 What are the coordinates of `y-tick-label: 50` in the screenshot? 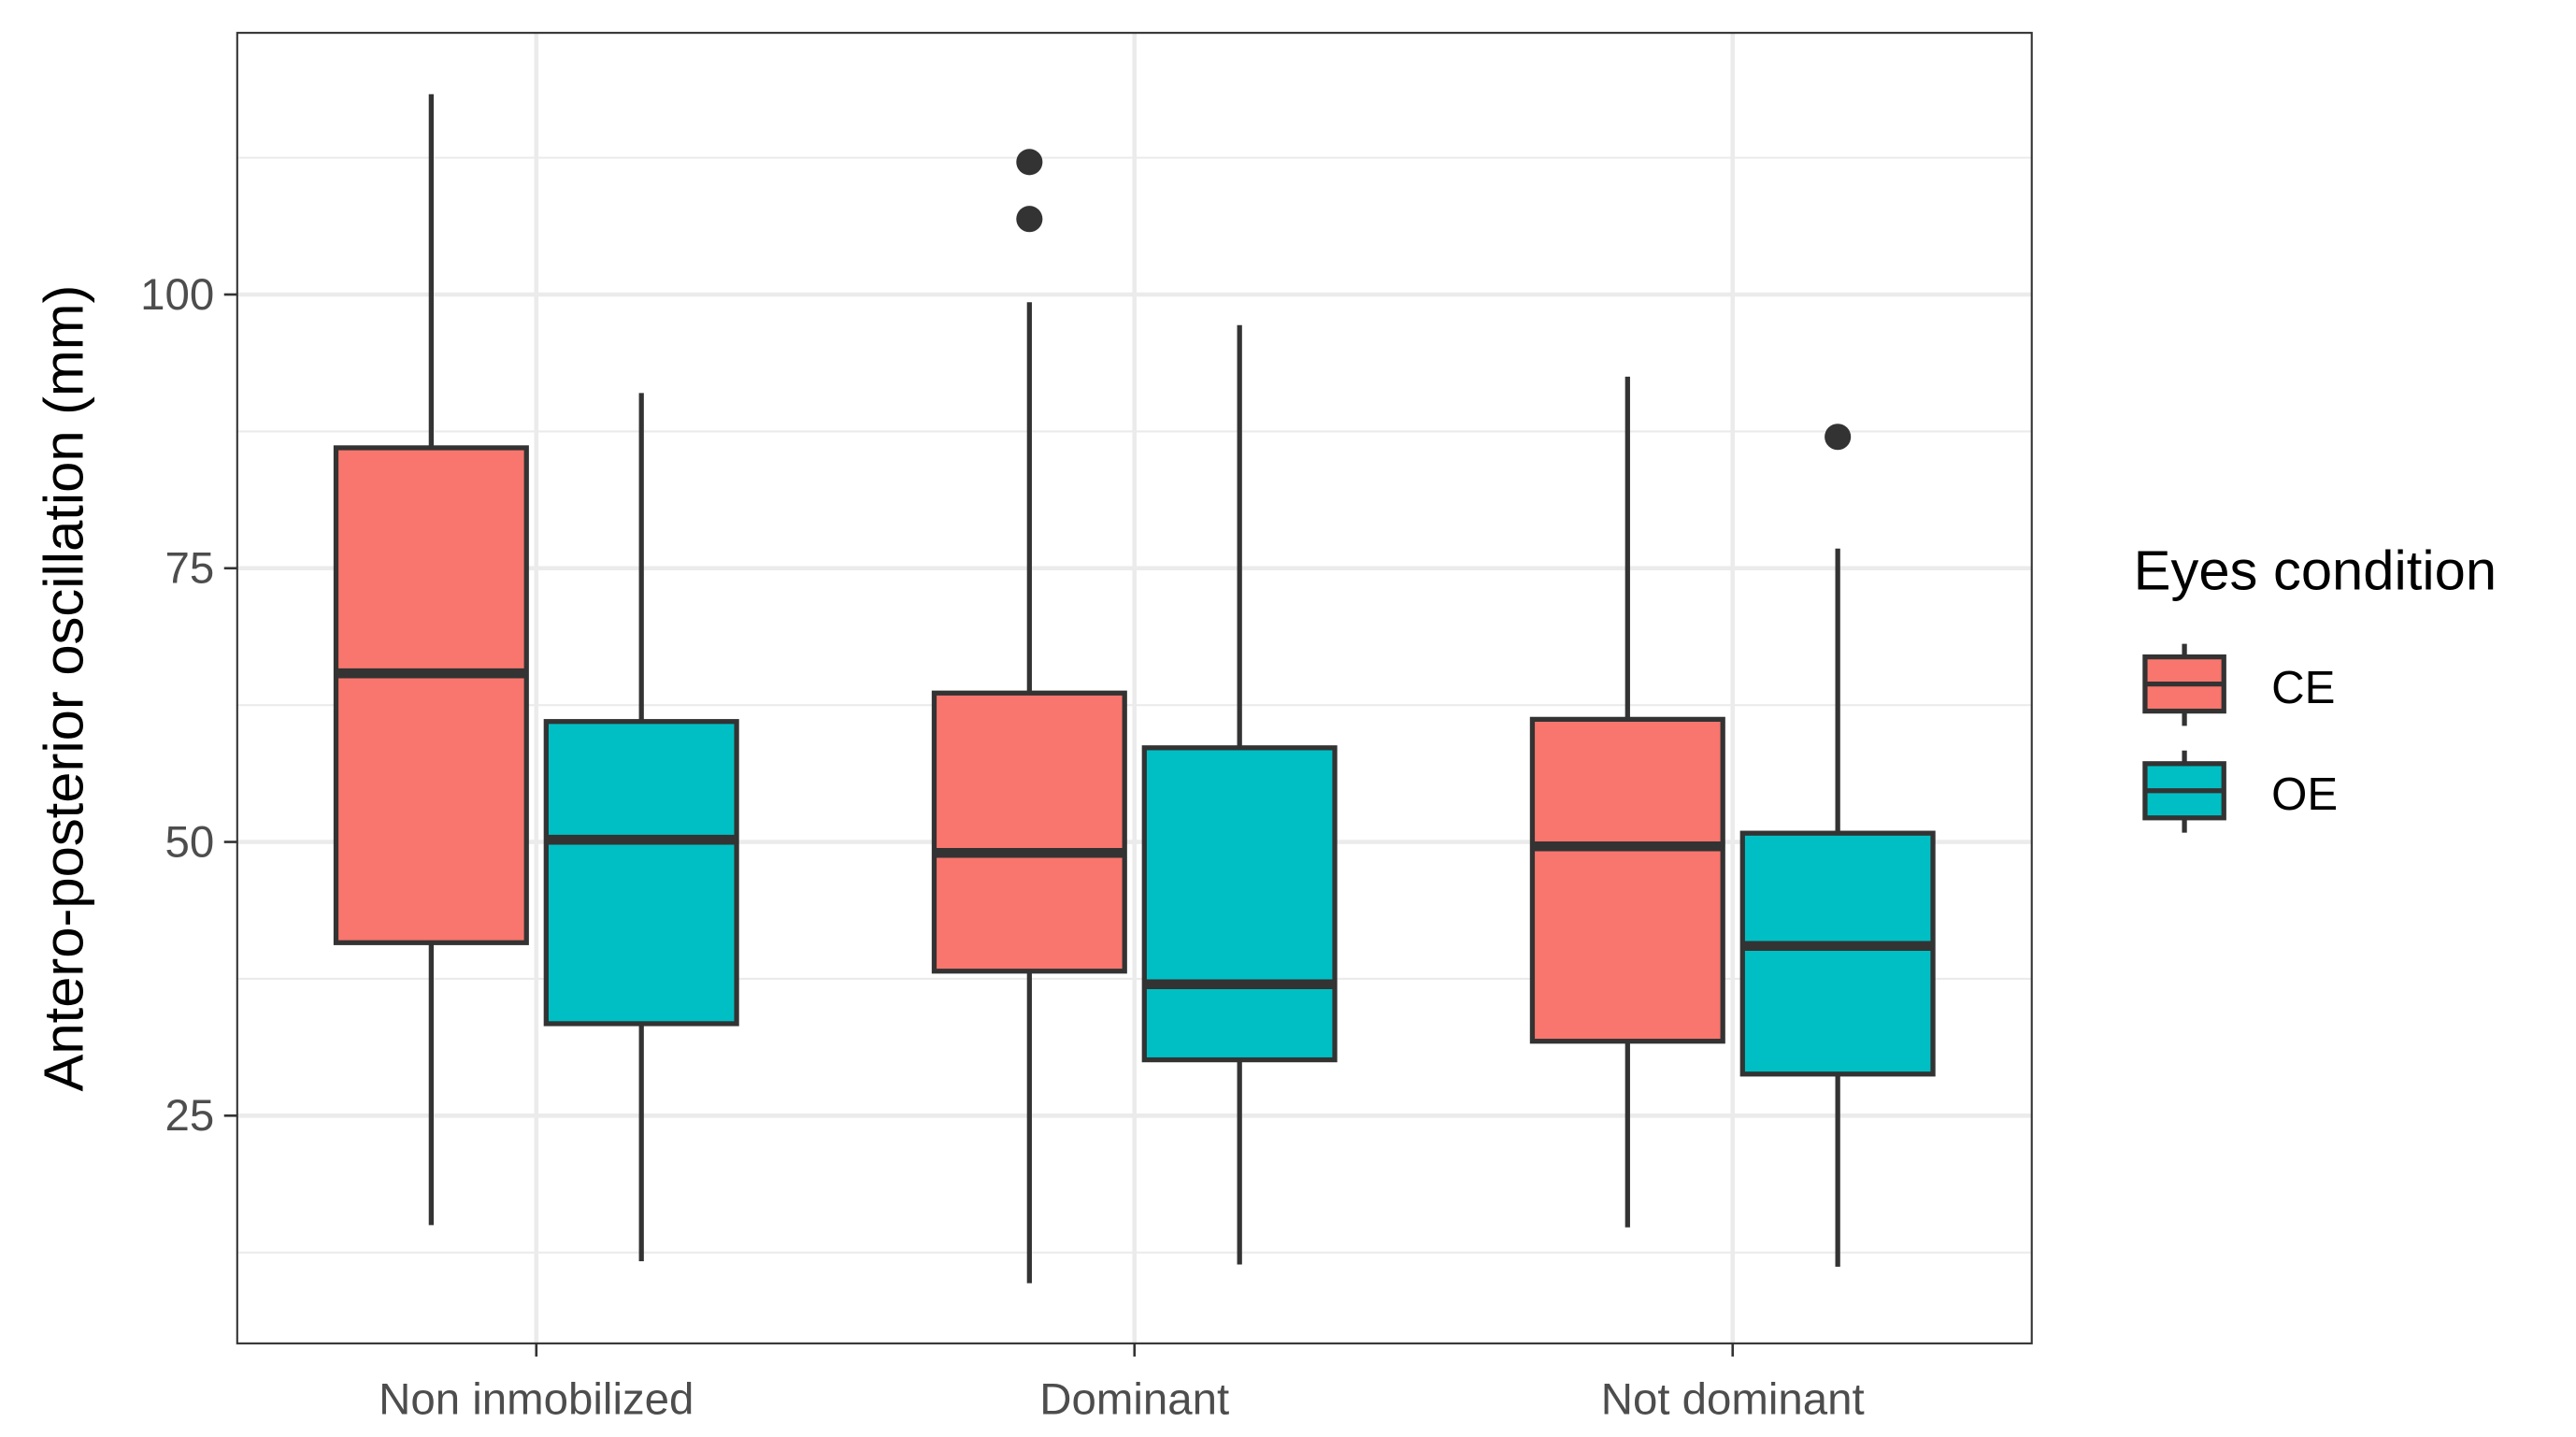 It's located at (189, 842).